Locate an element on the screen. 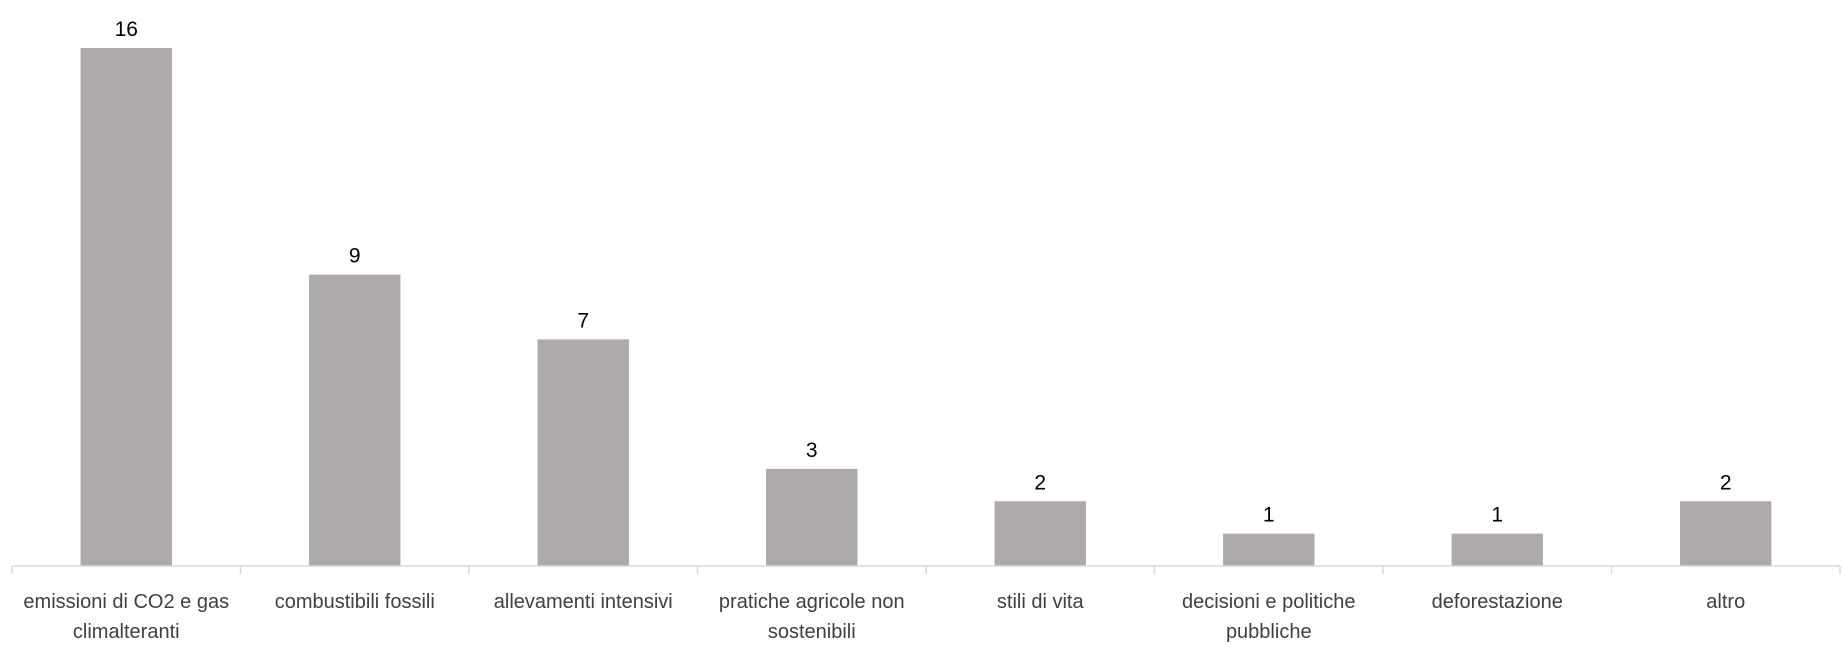 The width and height of the screenshot is (1846, 647). data-label-6: 1 is located at coordinates (1497, 515).